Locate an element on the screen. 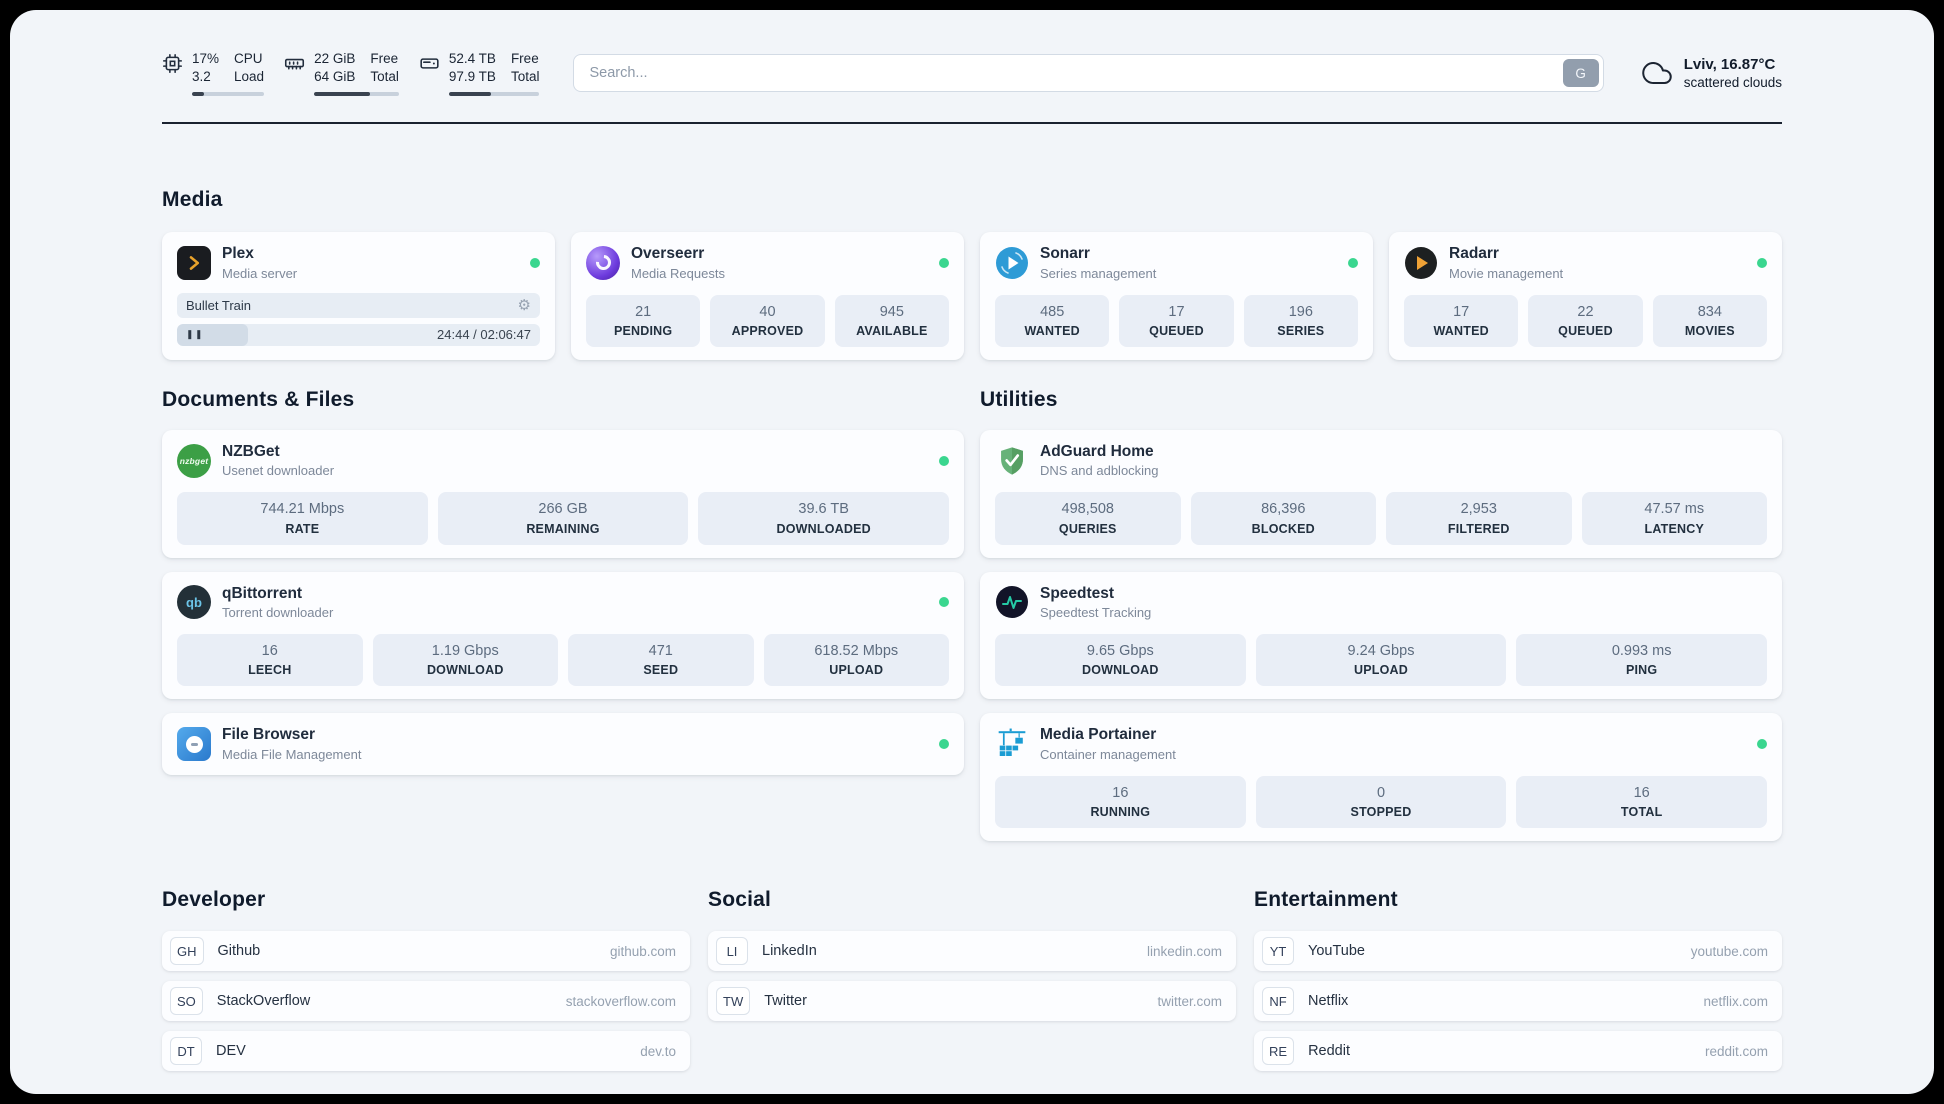 The image size is (1944, 1104). app-subtitle: Usenet downloader is located at coordinates (278, 471).